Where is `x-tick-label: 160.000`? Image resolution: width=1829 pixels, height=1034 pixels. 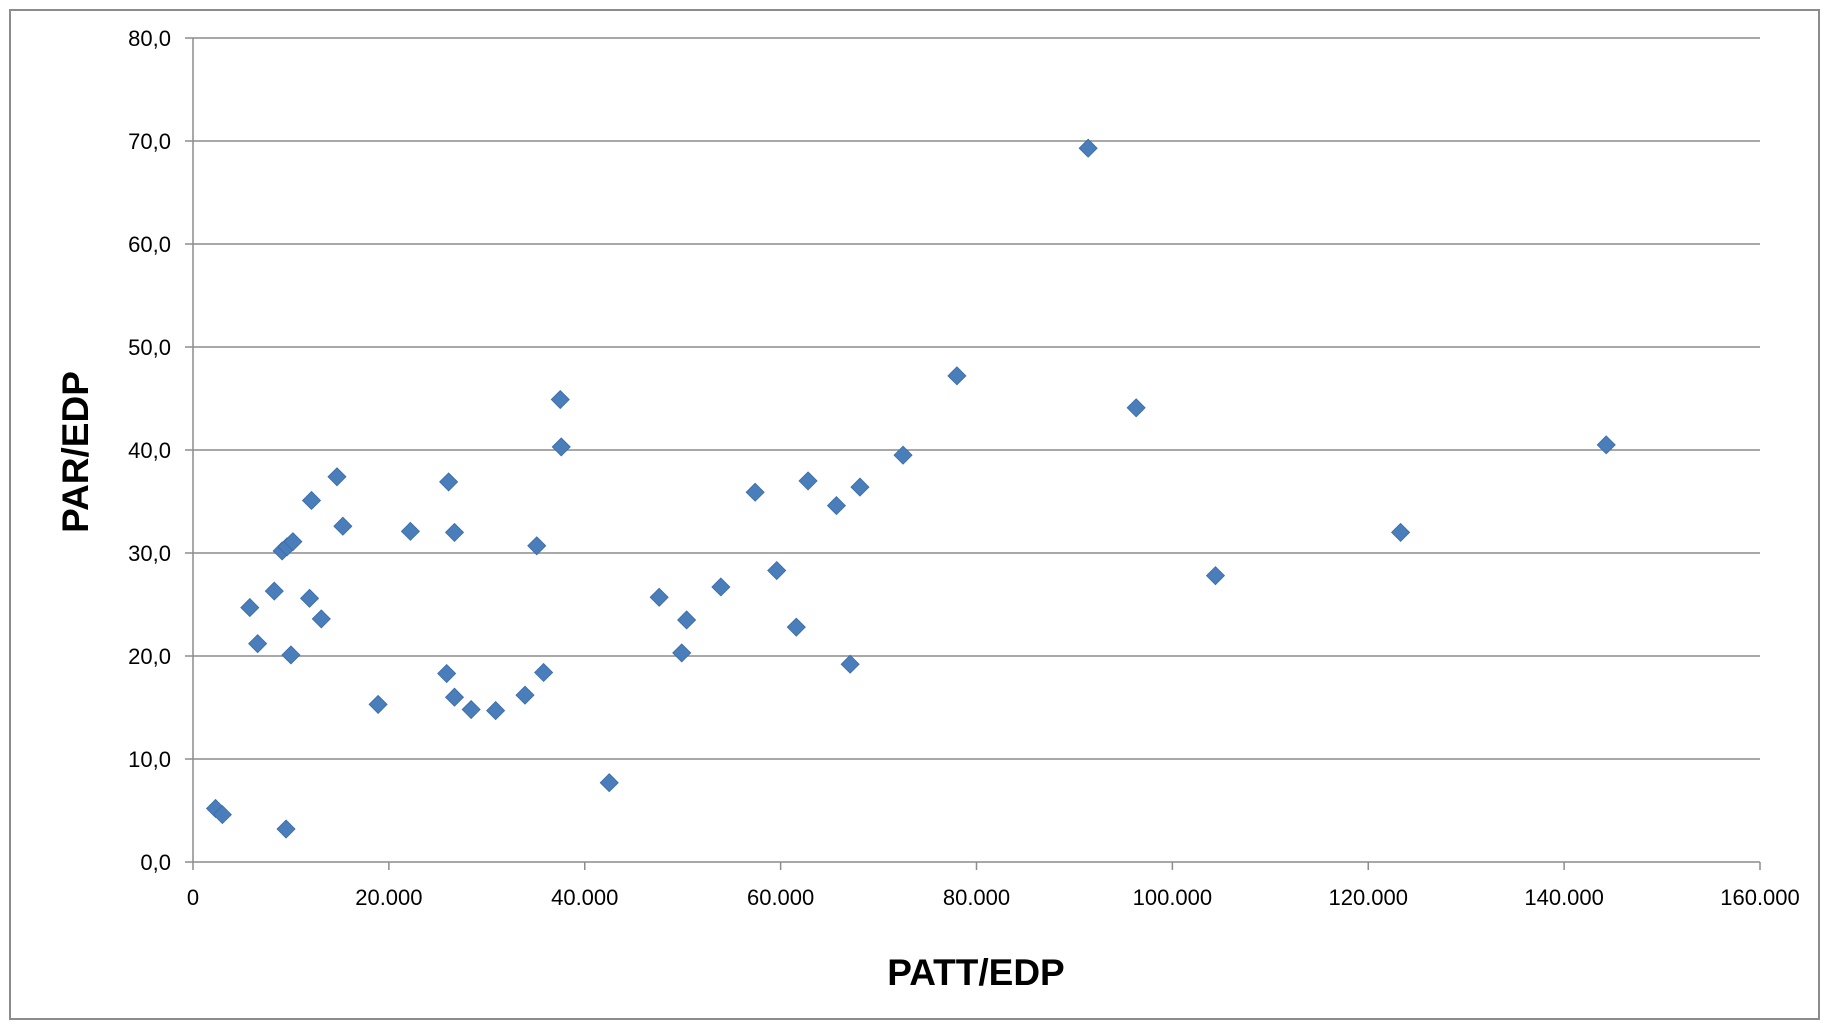 x-tick-label: 160.000 is located at coordinates (1760, 897).